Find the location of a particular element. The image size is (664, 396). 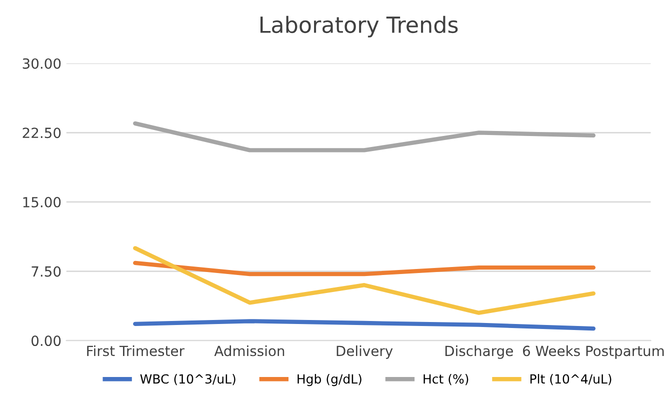

x-tick-label: First Trimester is located at coordinates (135, 350).